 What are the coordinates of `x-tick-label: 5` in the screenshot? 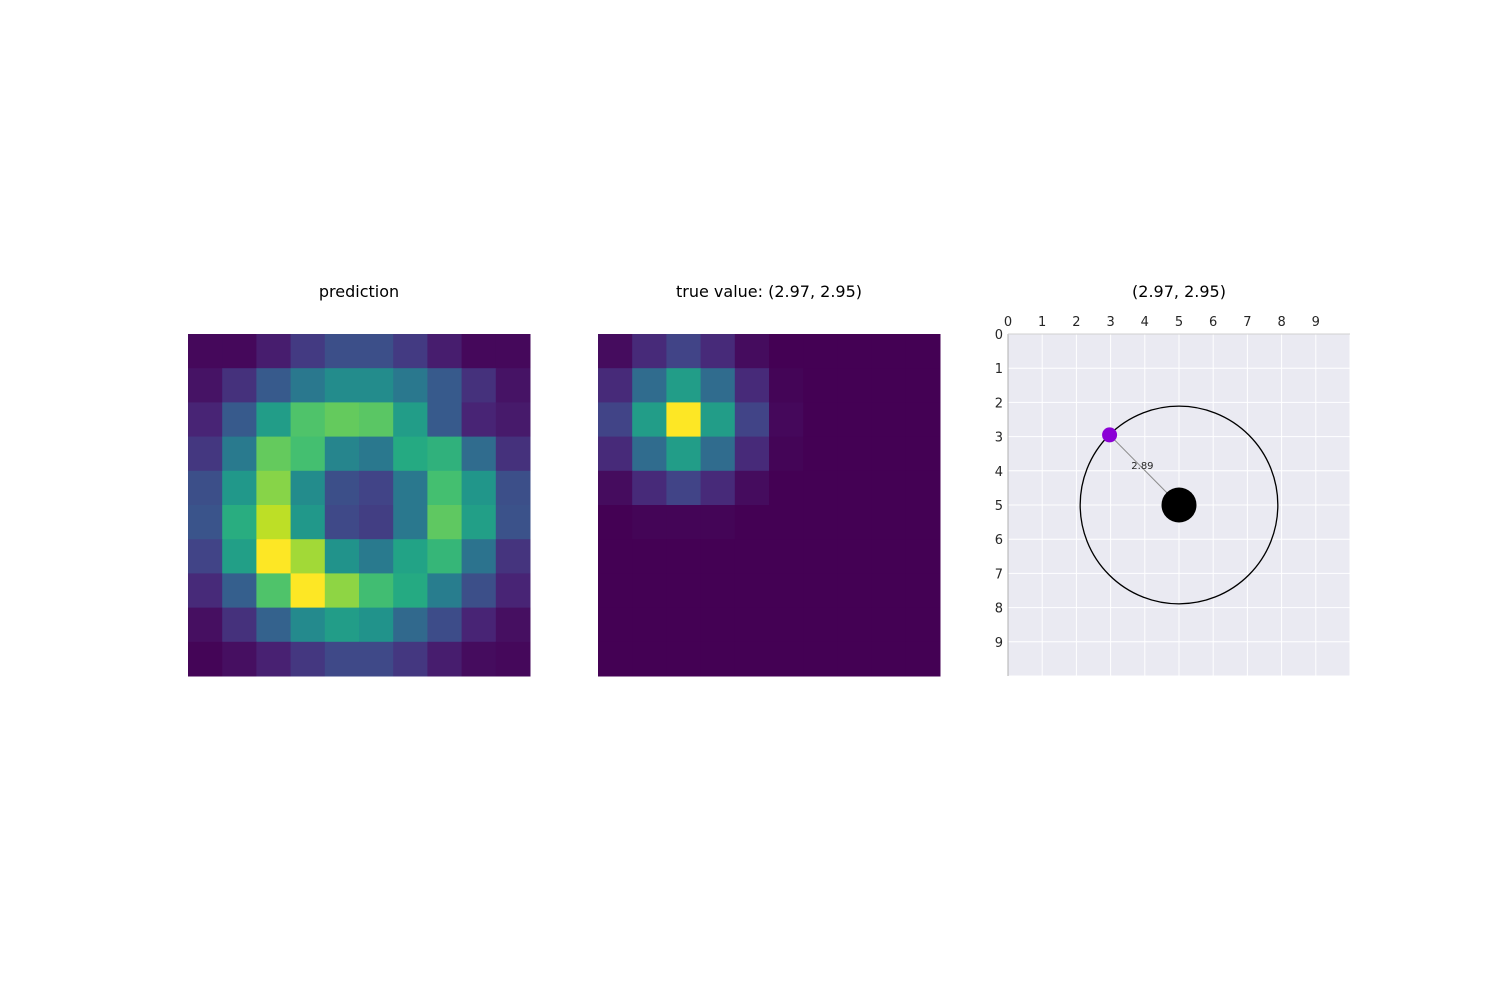 It's located at (1179, 322).